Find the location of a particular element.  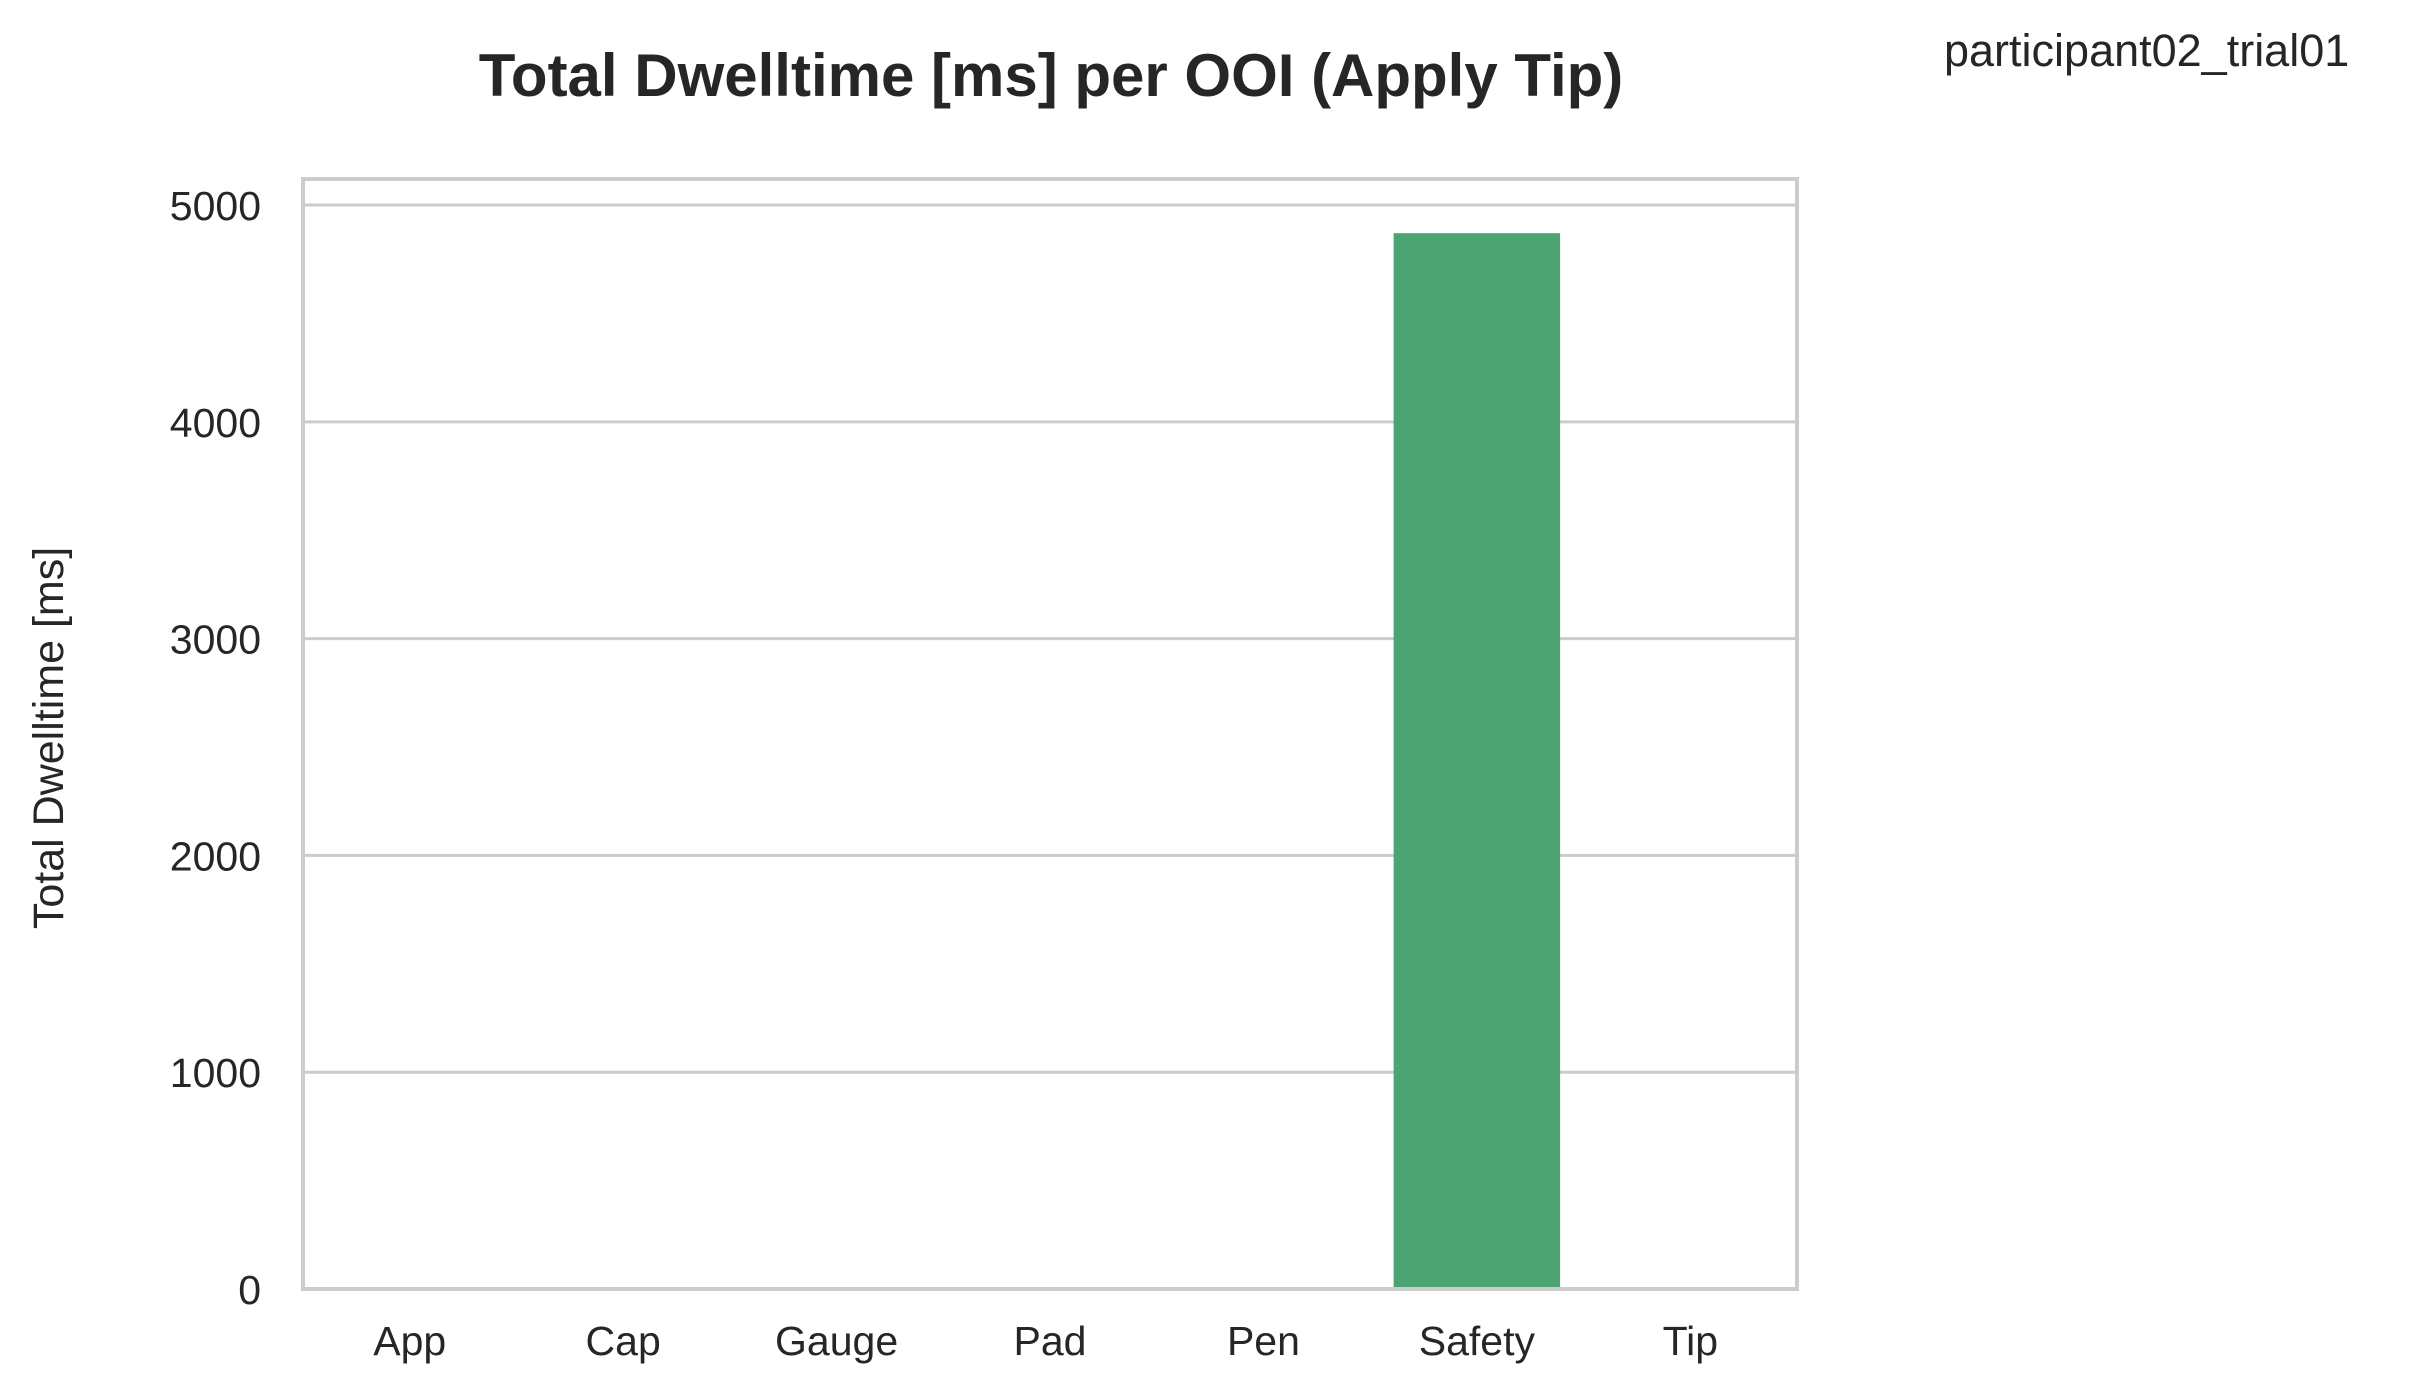

x-tick-label-cap: Cap is located at coordinates (623, 1341).